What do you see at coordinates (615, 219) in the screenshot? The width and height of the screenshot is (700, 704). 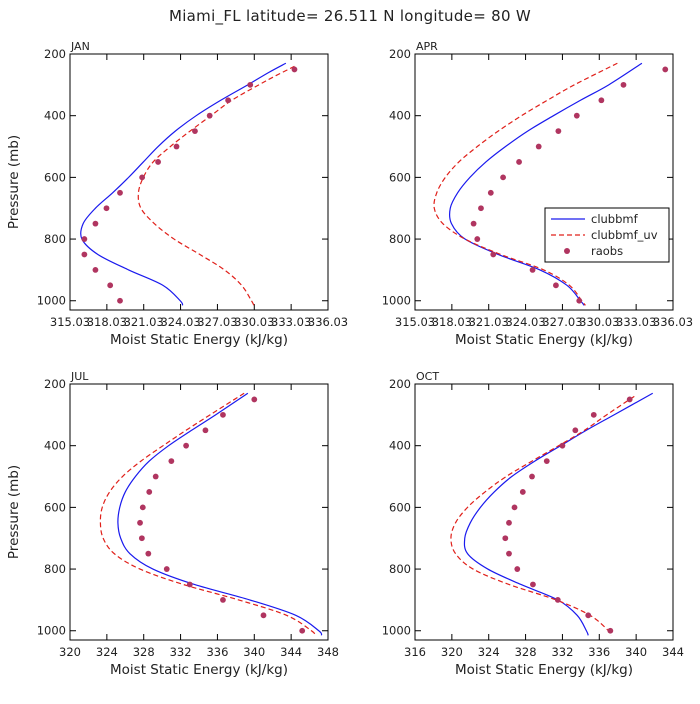 I see `legend-label-clubbmf: clubbmf` at bounding box center [615, 219].